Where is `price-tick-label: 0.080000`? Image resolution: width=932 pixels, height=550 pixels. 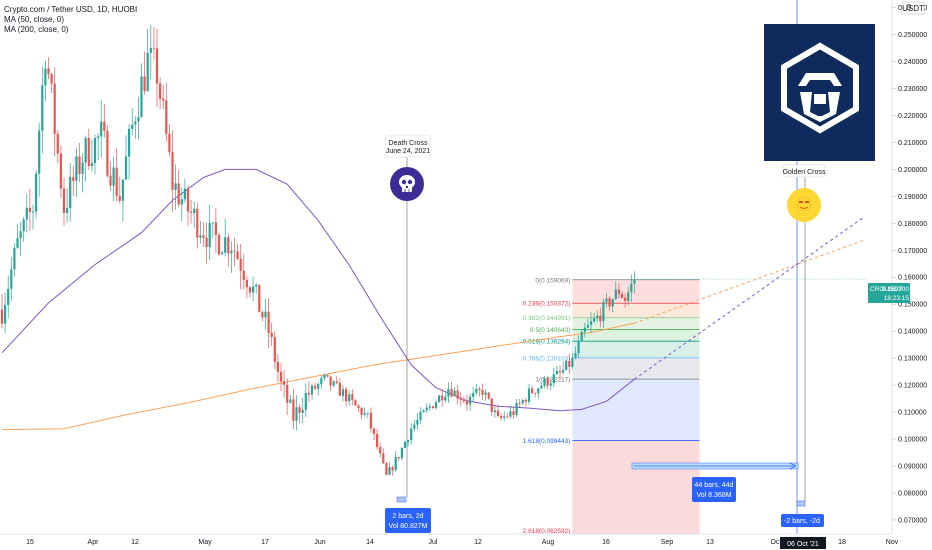
price-tick-label: 0.080000 is located at coordinates (912, 494).